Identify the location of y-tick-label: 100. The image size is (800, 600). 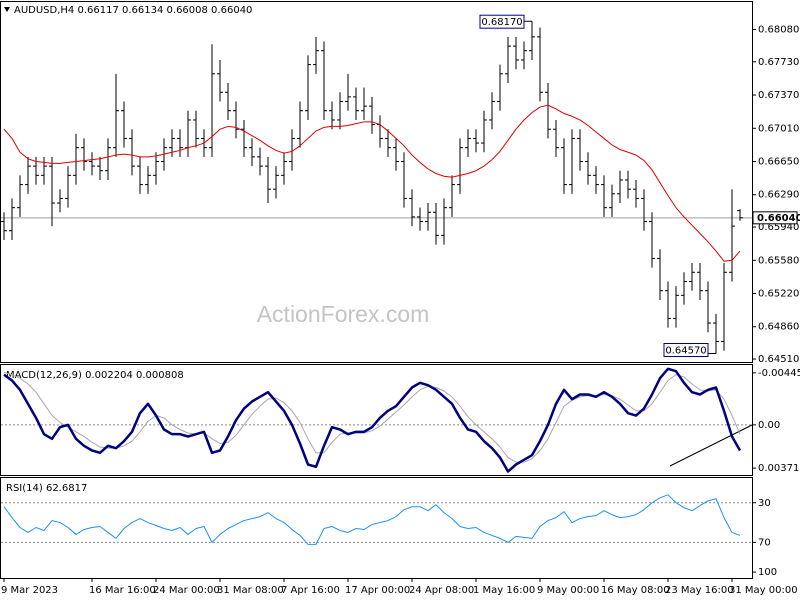
(767, 572).